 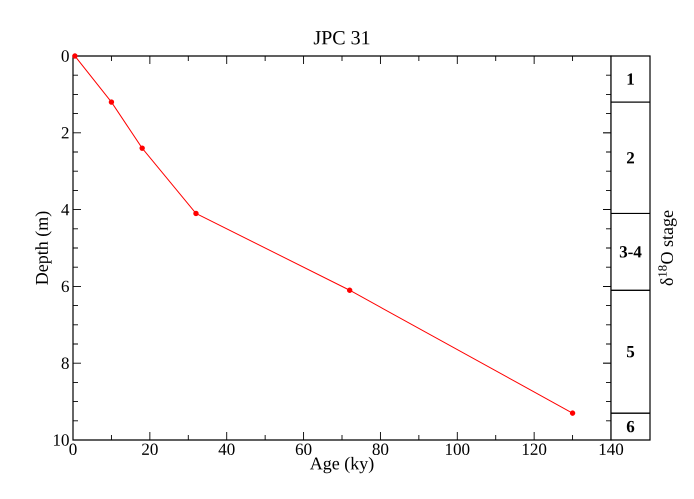 I want to click on chart-title: JPC 31, so click(x=342, y=37).